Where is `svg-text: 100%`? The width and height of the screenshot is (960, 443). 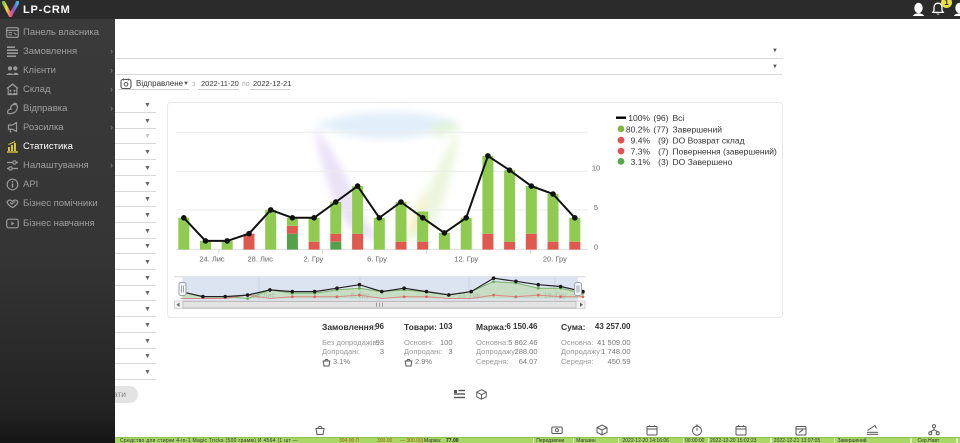
svg-text: 100% is located at coordinates (639, 118).